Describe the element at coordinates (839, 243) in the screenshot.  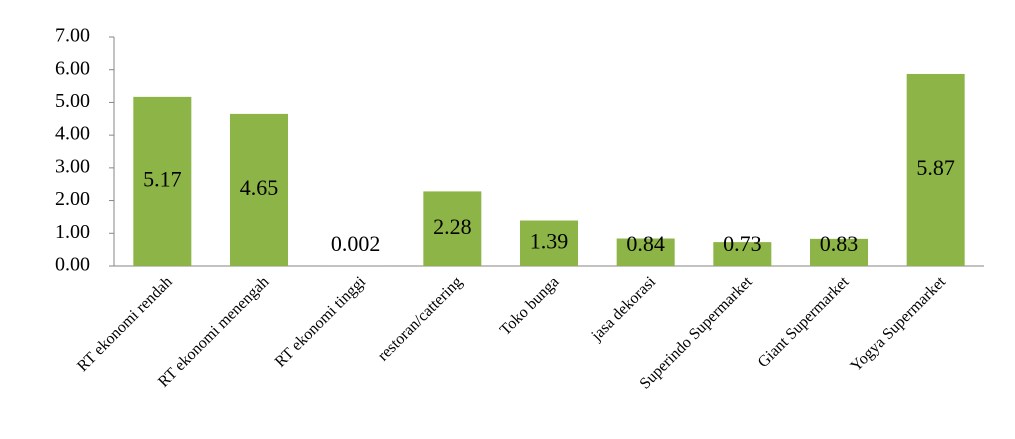
I see `data-label: 0.83` at that location.